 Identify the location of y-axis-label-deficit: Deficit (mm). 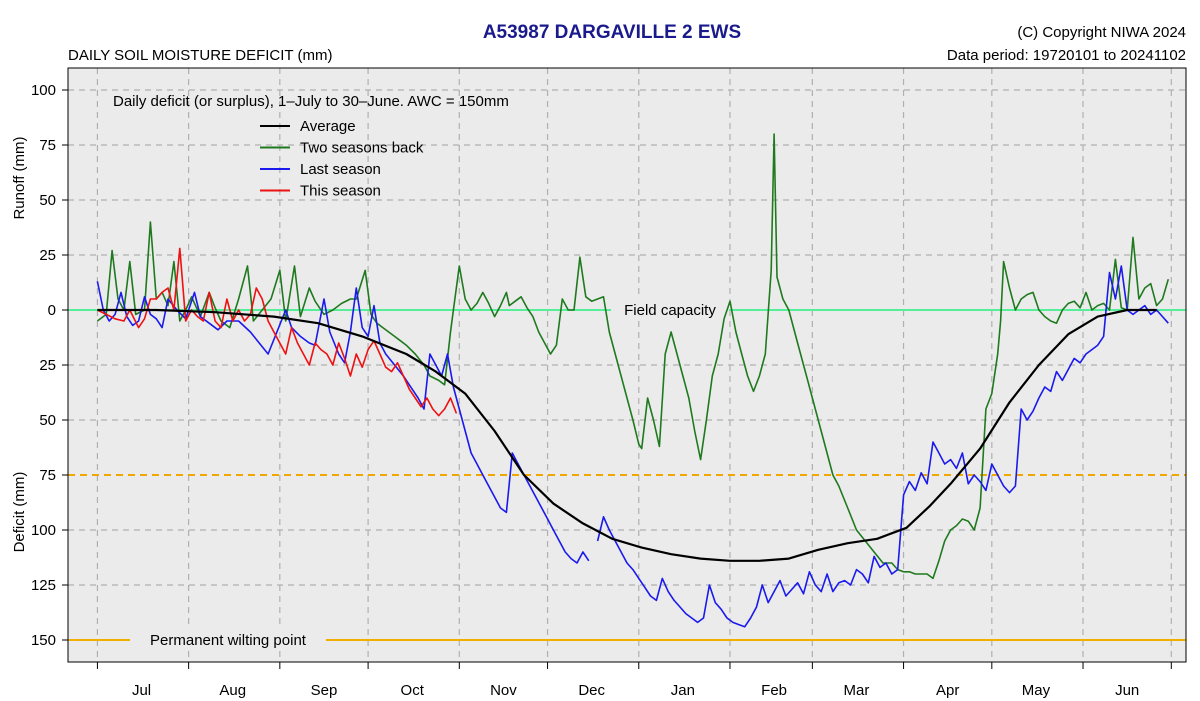
(19, 512).